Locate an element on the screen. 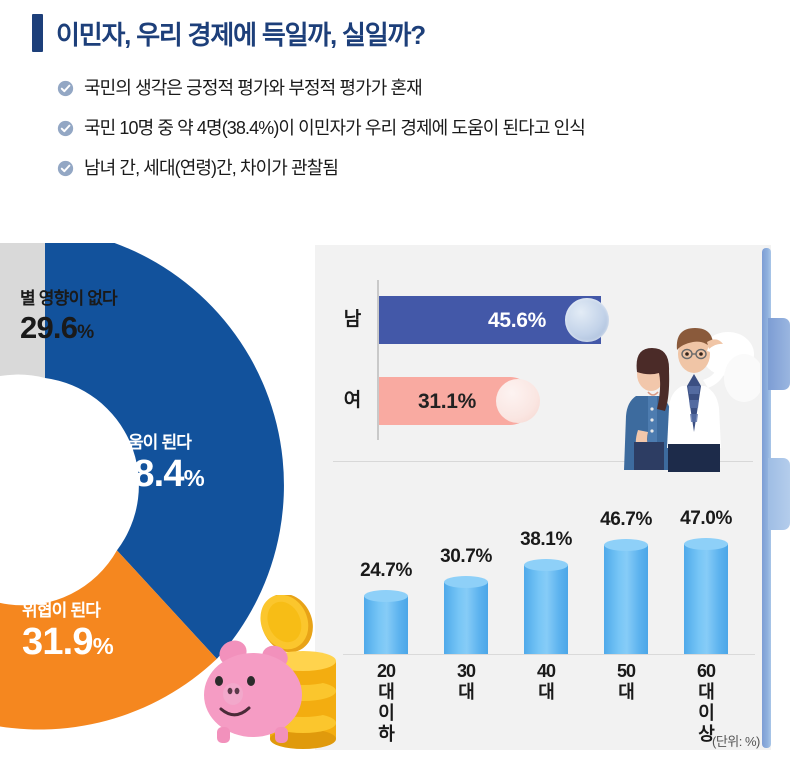 The image size is (800, 758). age-column-4: 46.7% 50대 is located at coordinates (626, 605).